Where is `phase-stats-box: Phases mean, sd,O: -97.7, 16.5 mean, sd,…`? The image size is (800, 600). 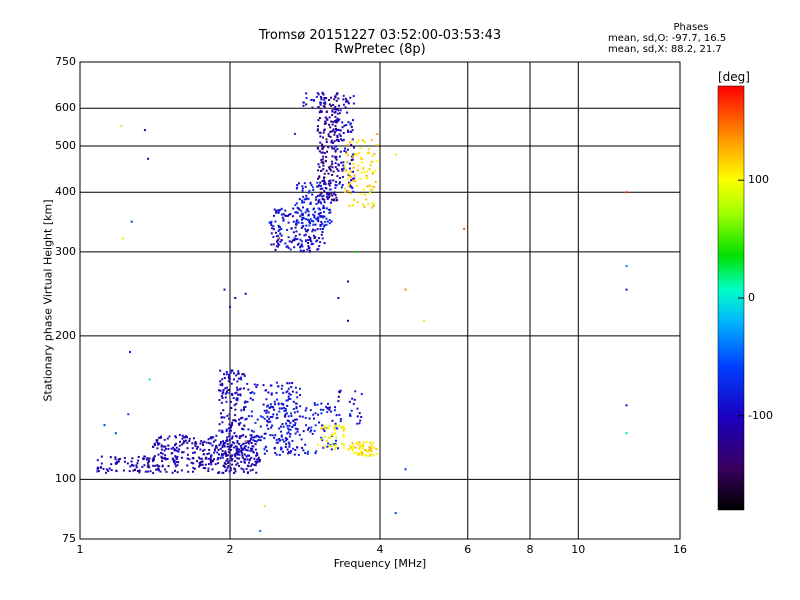 phase-stats-box: Phases mean, sd,O: -97.7, 16.5 mean, sd,… is located at coordinates (688, 38).